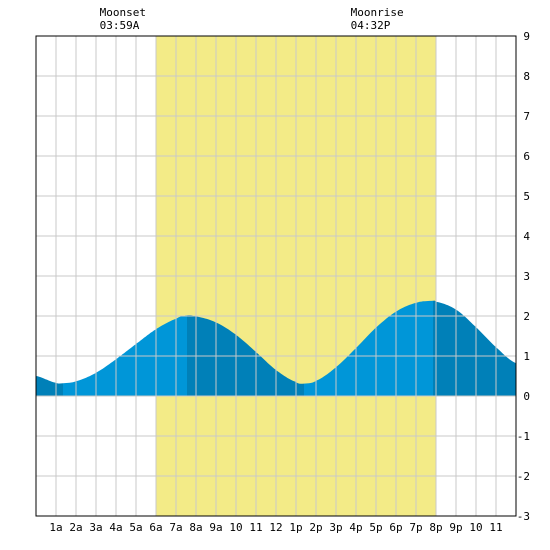 The width and height of the screenshot is (550, 550). Describe the element at coordinates (295, 527) in the screenshot. I see `x-tick-label: 1p` at that location.